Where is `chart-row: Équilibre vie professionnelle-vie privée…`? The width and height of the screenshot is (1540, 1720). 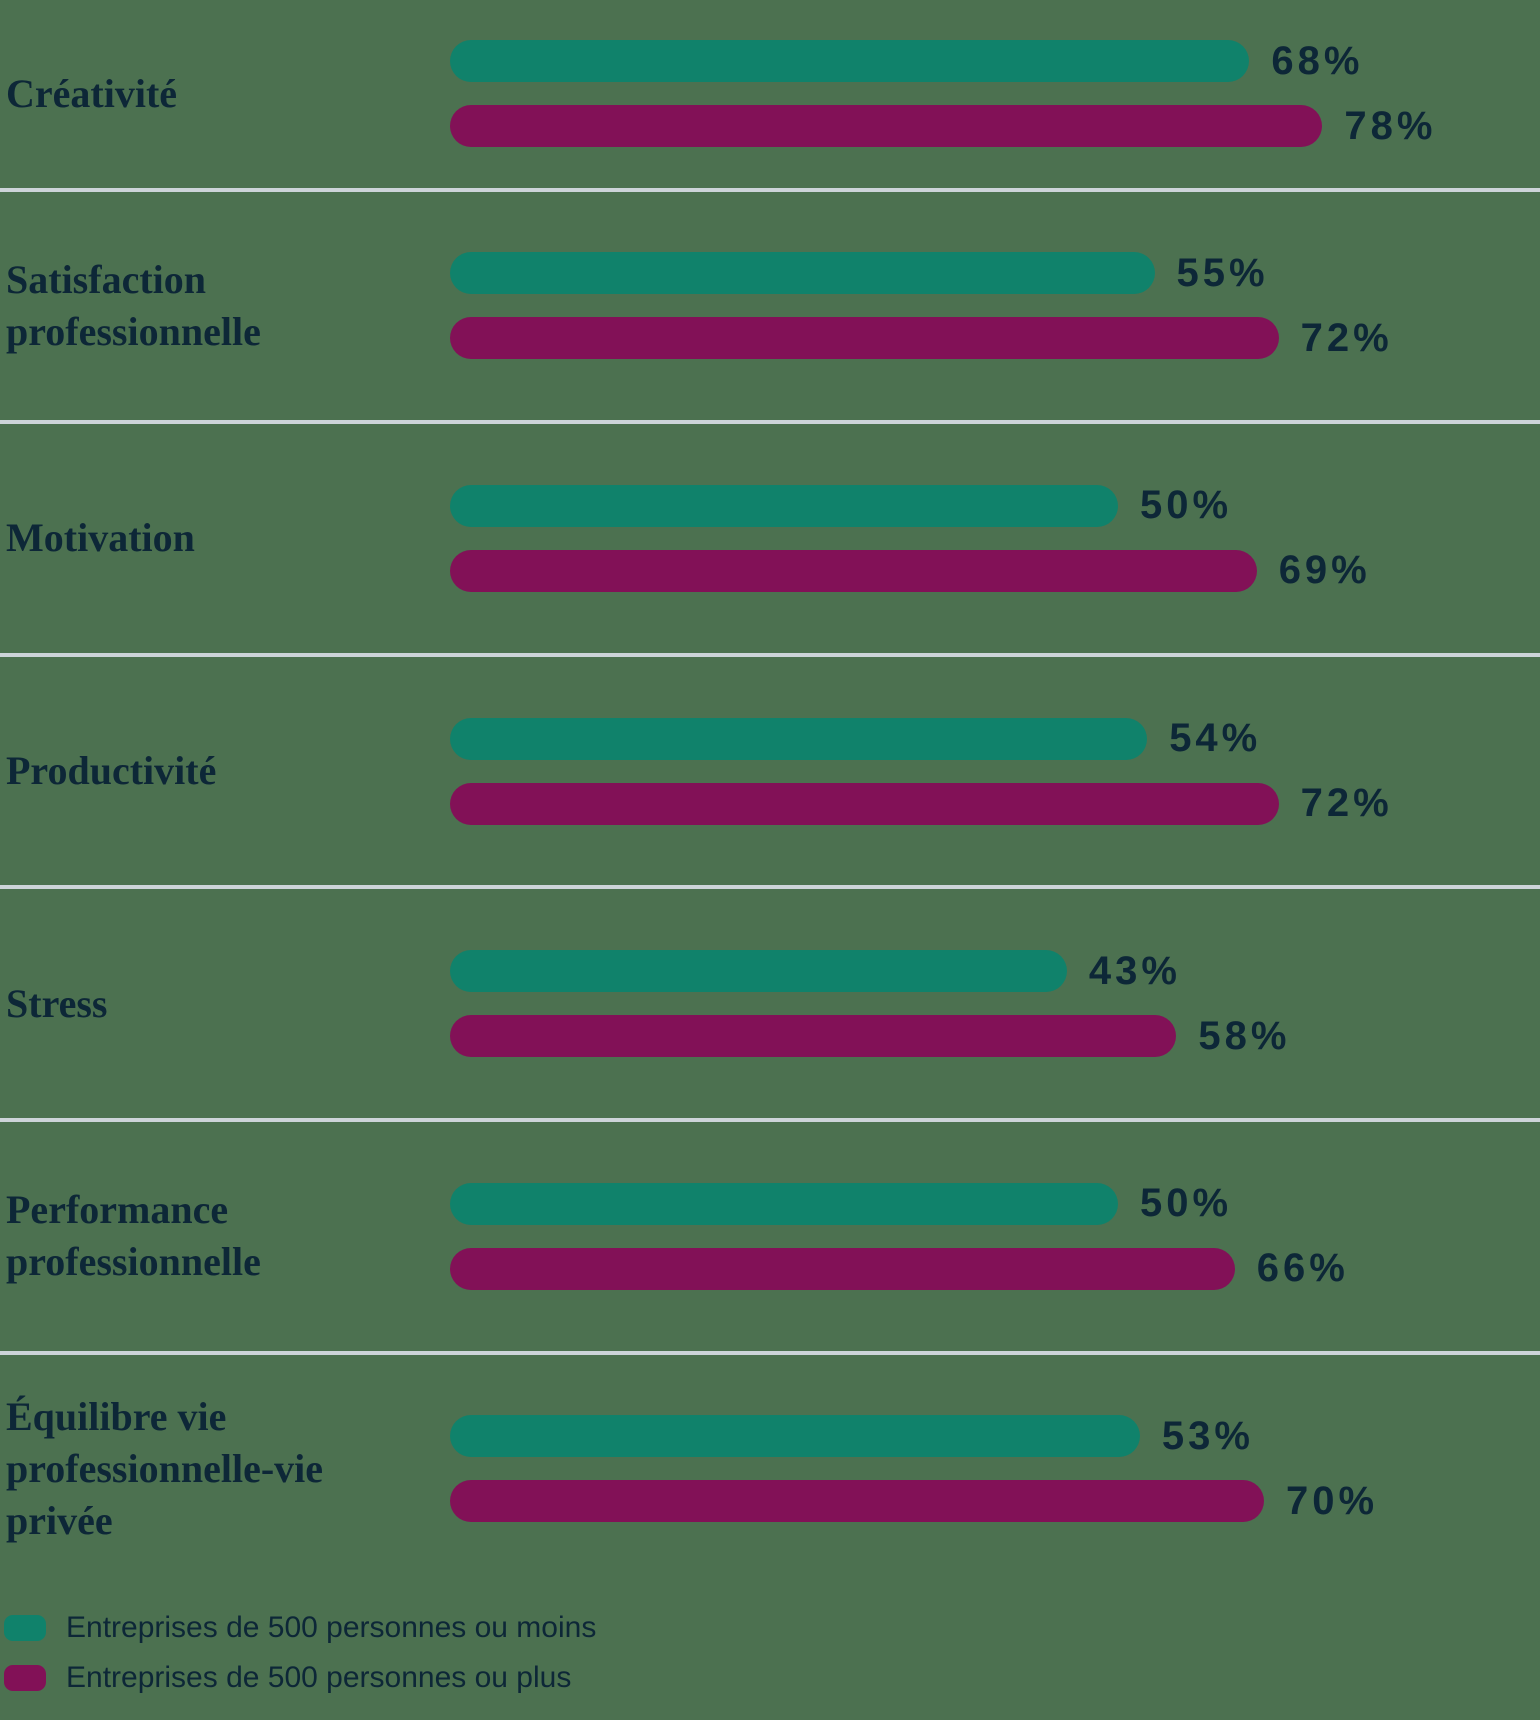
chart-row: Équilibre vie professionnelle-vie privée… is located at coordinates (770, 1467).